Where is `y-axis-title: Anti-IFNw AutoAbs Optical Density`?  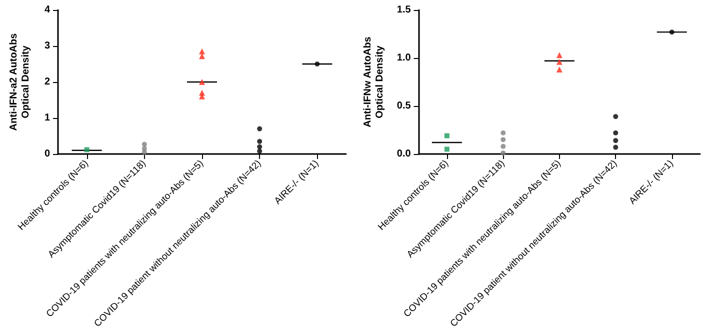
y-axis-title: Anti-IFNw AutoAbs Optical Density is located at coordinates (374, 82).